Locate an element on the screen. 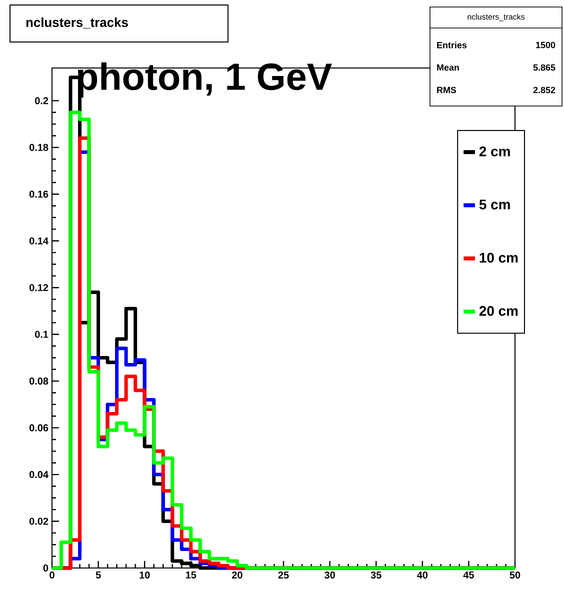  text: Entries is located at coordinates (452, 45).